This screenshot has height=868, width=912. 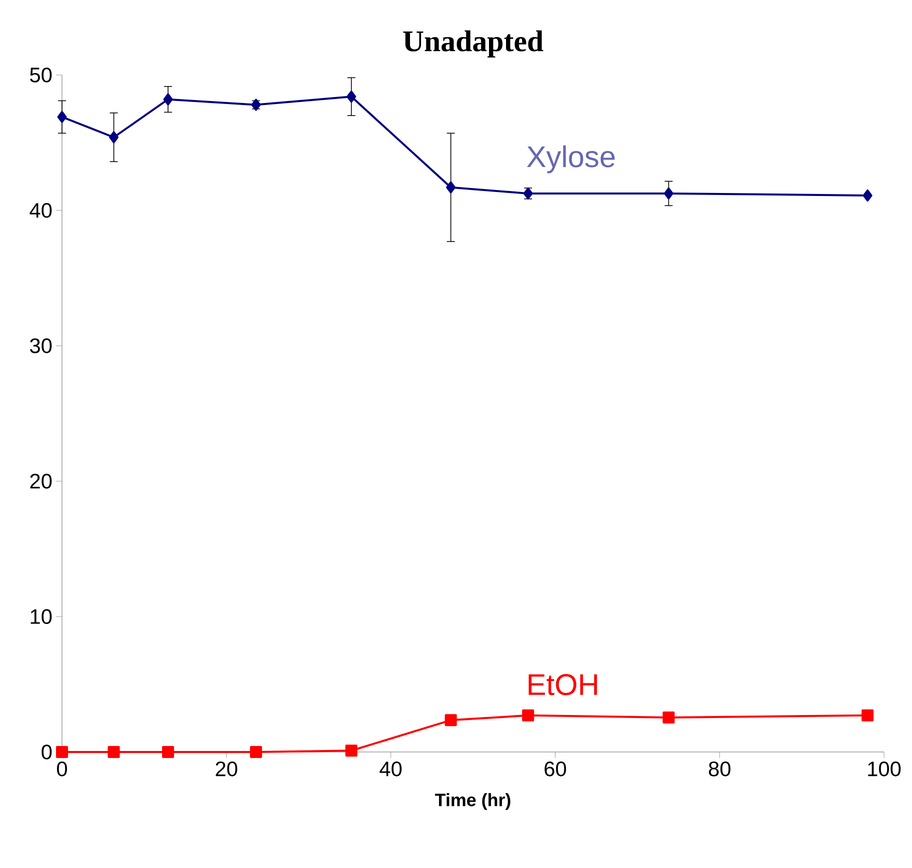 What do you see at coordinates (227, 769) in the screenshot?
I see `x-tick-label: 20` at bounding box center [227, 769].